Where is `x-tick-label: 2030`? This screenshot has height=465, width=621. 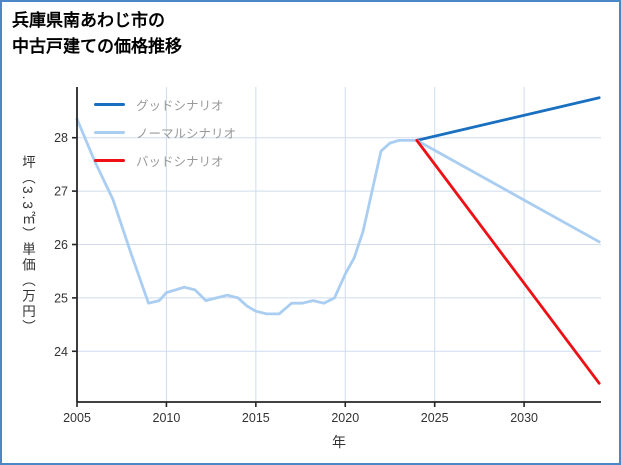 x-tick-label: 2030 is located at coordinates (524, 418).